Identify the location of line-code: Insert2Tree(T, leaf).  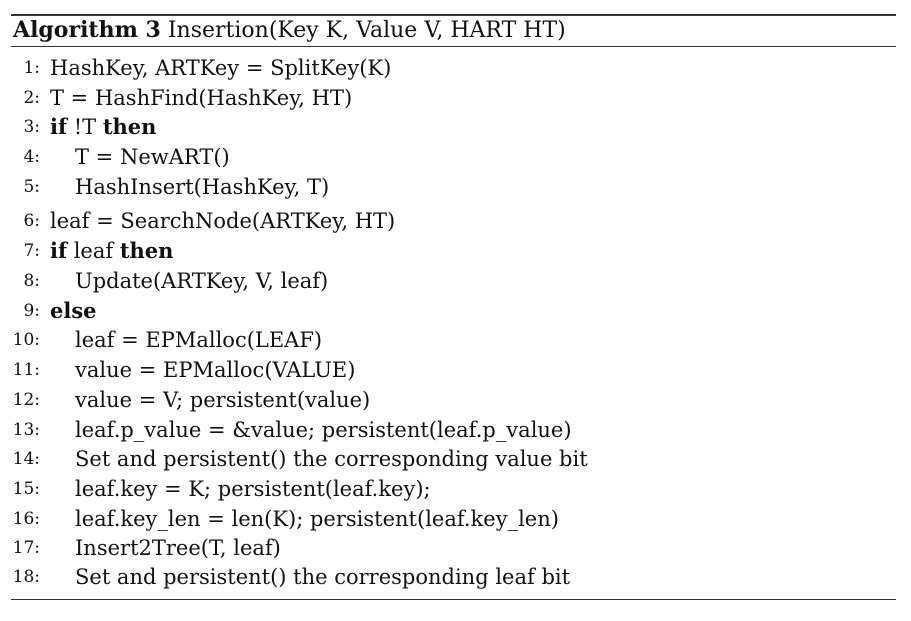
(178, 548).